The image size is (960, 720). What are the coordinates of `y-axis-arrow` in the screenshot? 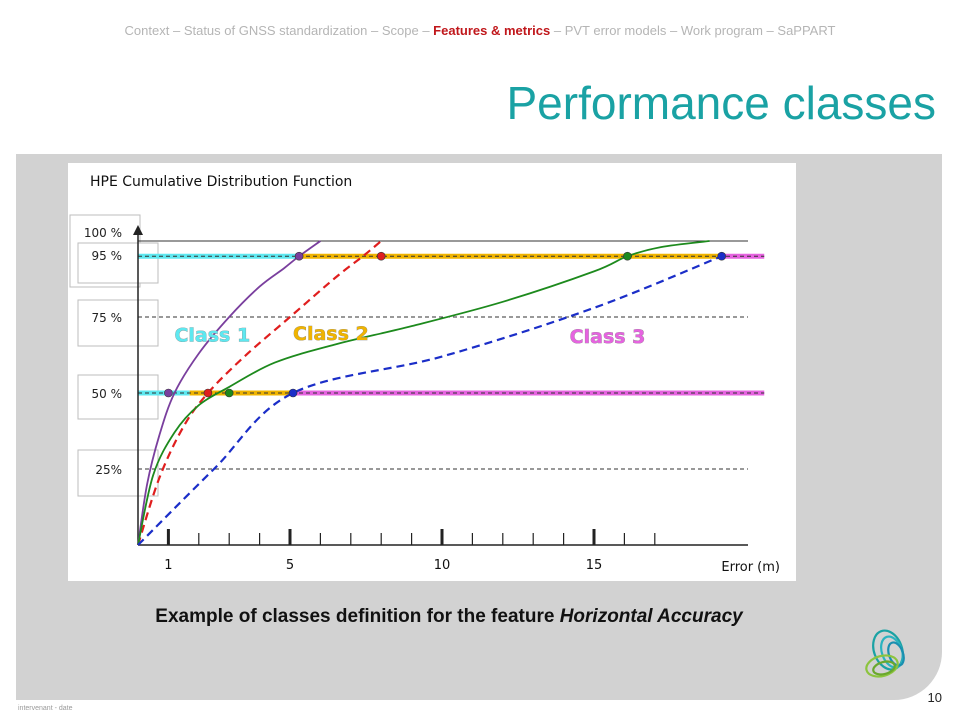 It's located at (138, 230).